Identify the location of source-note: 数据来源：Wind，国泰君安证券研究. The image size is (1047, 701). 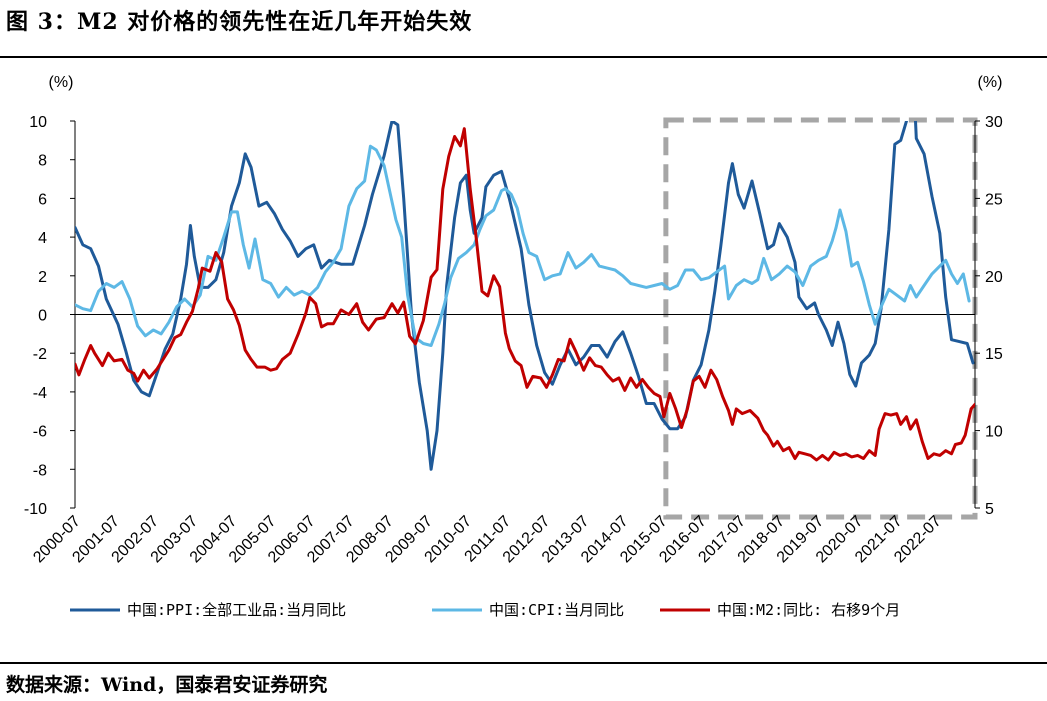
(167, 685).